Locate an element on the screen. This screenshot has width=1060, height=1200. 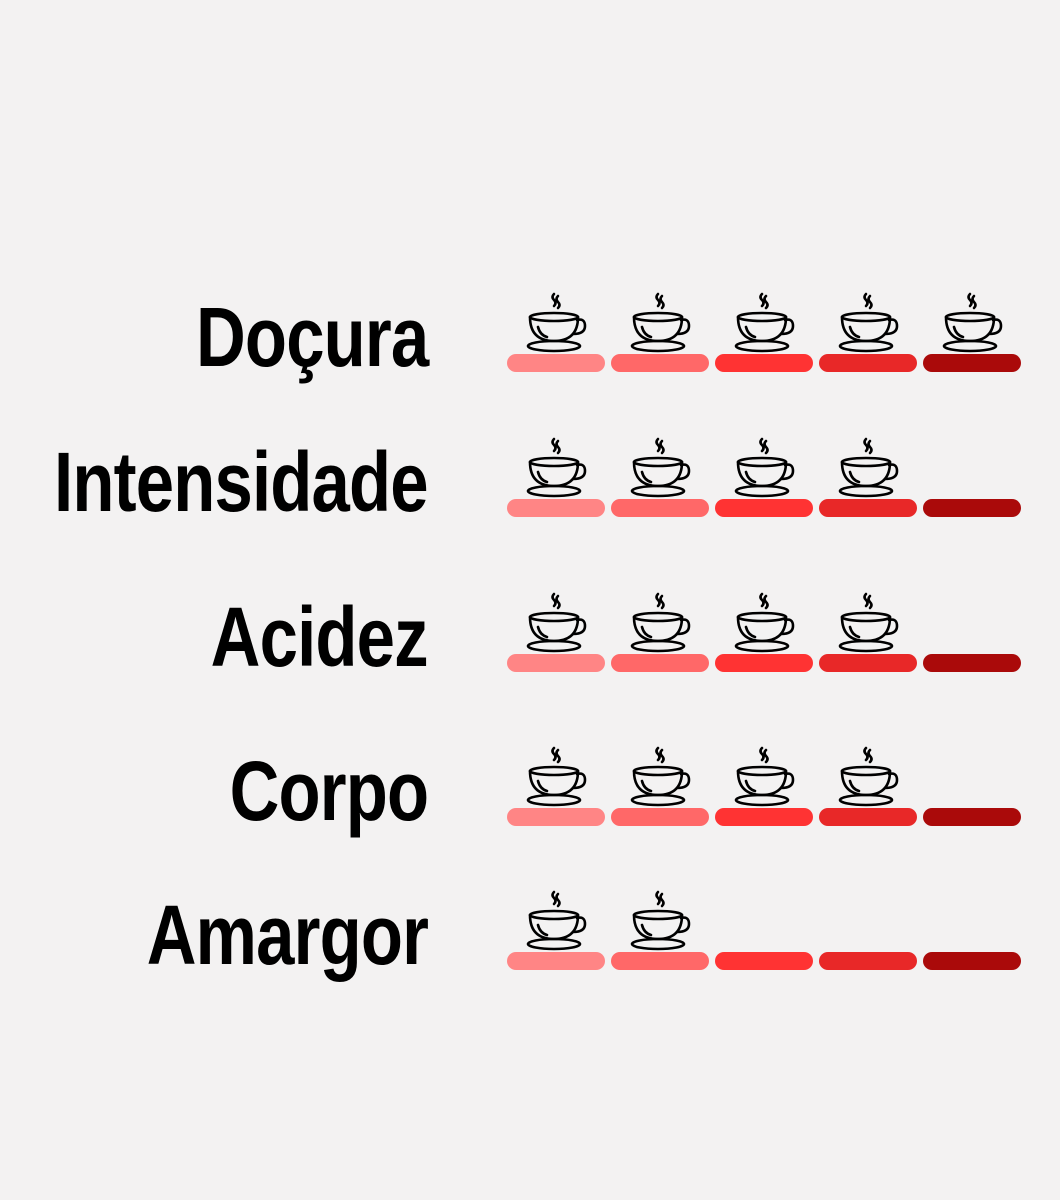
attribute-label: Acidez is located at coordinates (319, 637).